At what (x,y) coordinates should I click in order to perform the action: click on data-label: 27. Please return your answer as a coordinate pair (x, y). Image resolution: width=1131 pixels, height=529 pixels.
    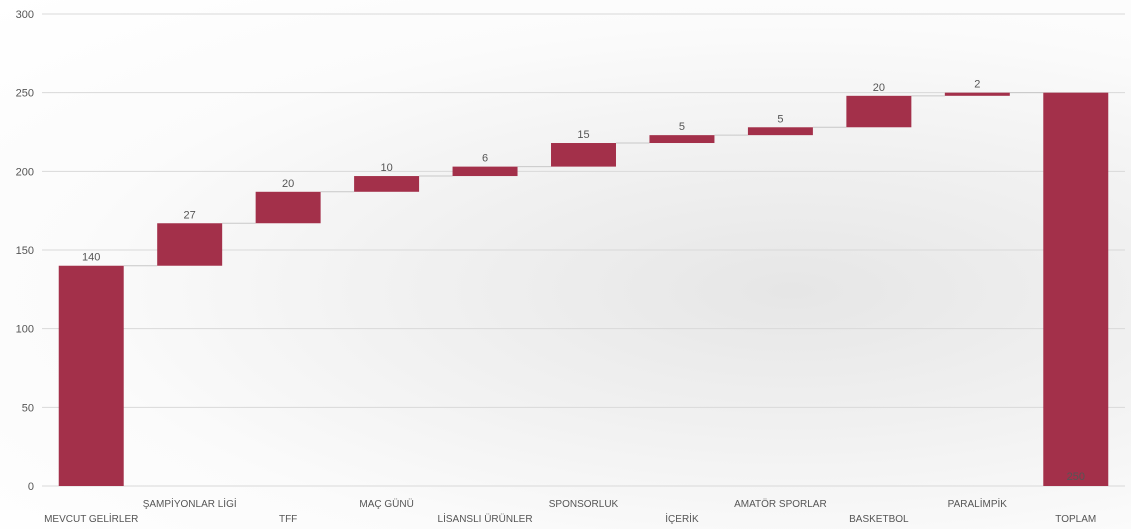
    Looking at the image, I should click on (190, 215).